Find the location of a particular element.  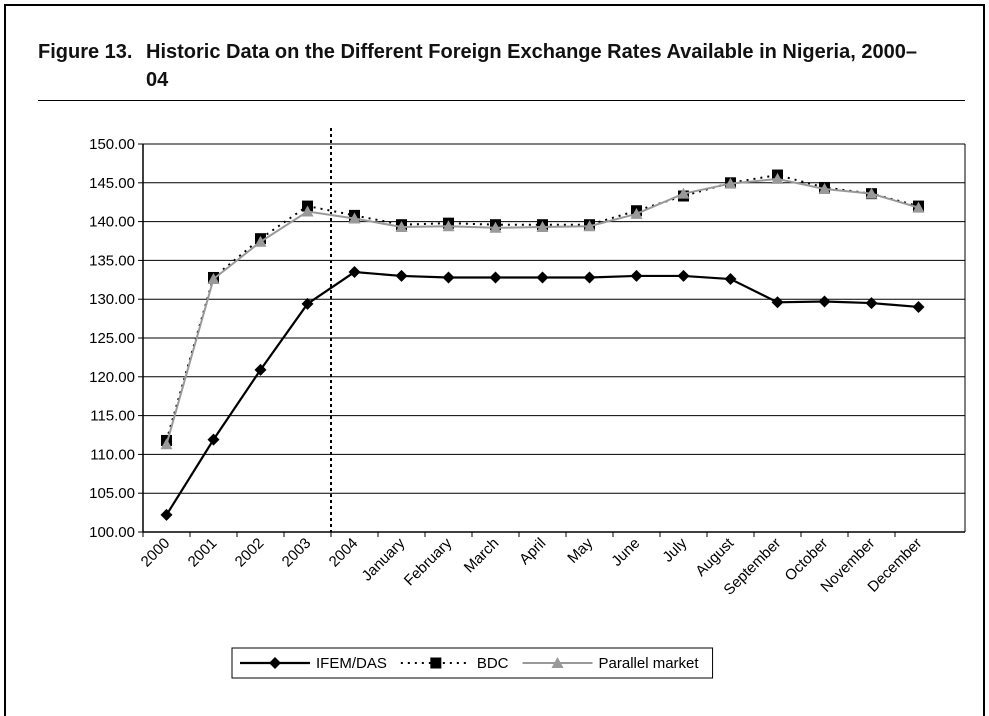

y-tick-label: 120.00 is located at coordinates (112, 377).